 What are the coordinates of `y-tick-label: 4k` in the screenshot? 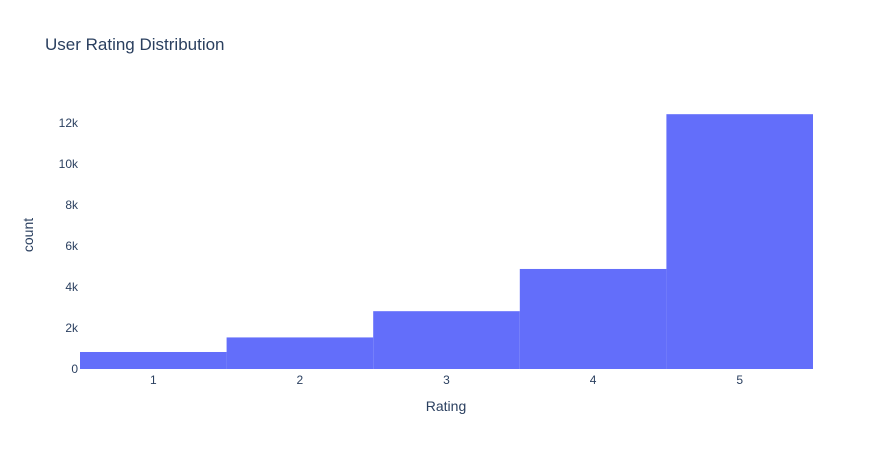 It's located at (72, 287).